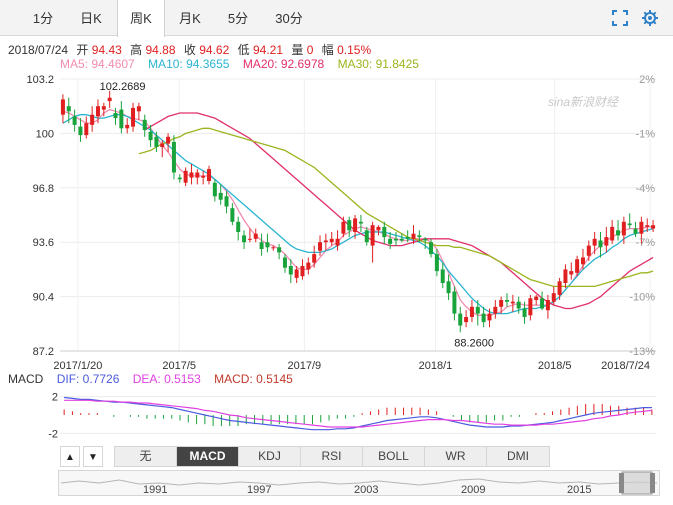 The height and width of the screenshot is (505, 673). I want to click on tab-weekly-k: 周K, so click(141, 18).